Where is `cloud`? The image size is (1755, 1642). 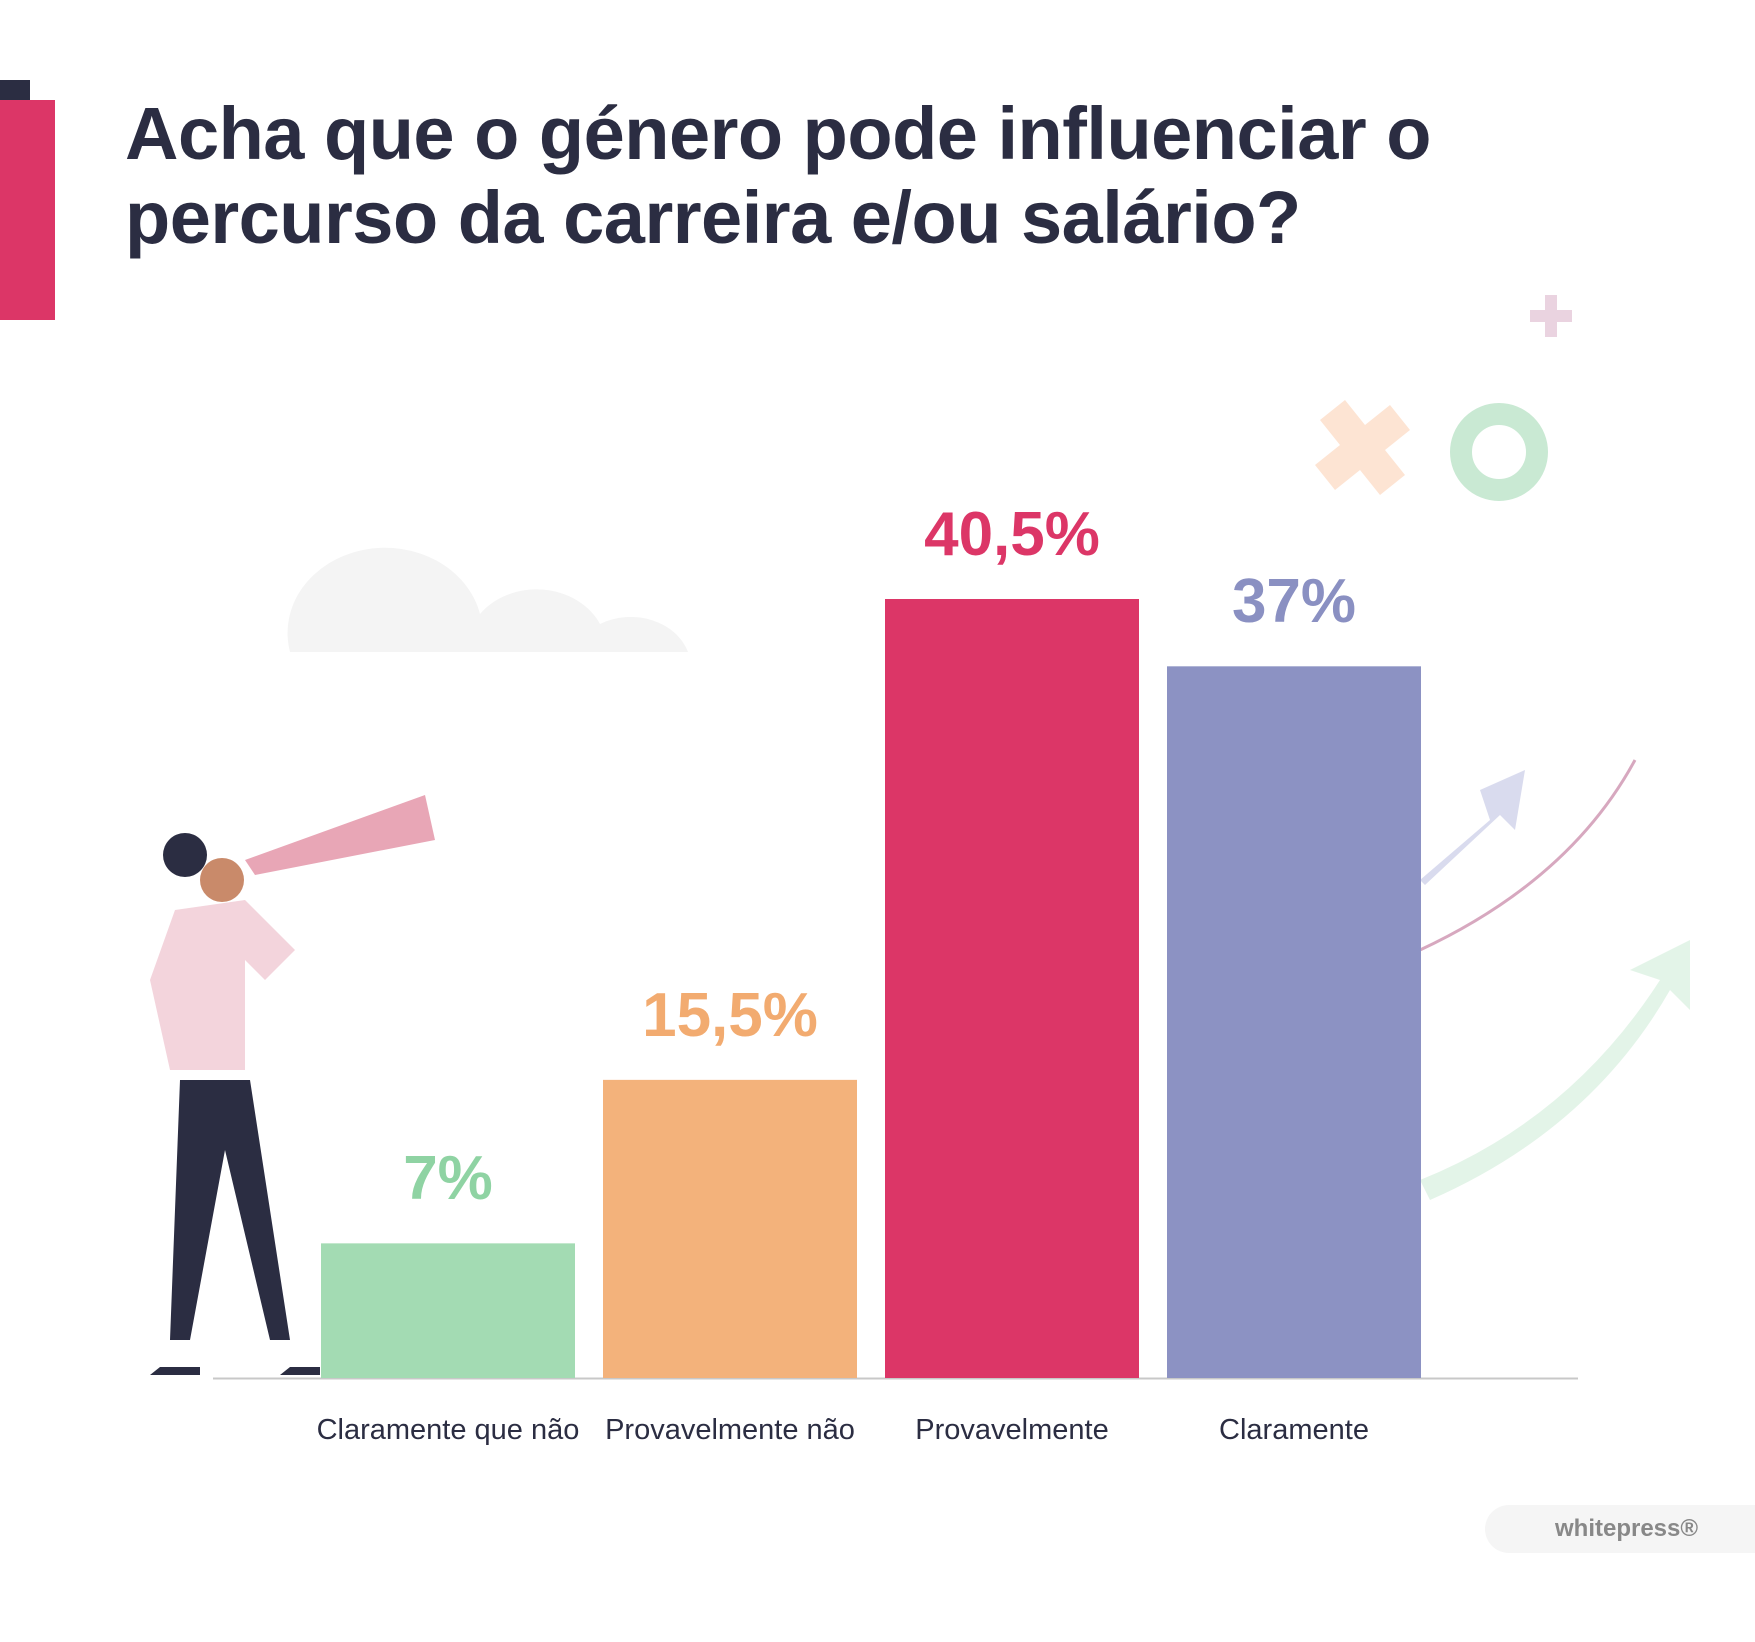 cloud is located at coordinates (487, 599).